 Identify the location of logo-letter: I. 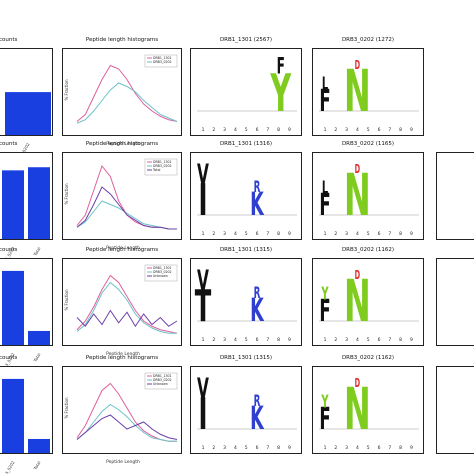
(202, 200).